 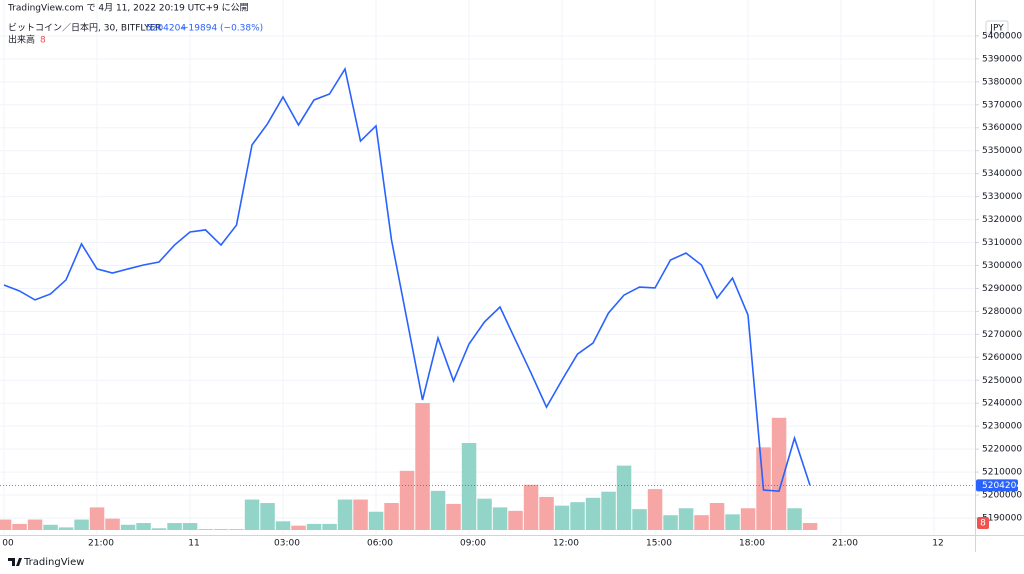 I want to click on symbol: ビットコイン／日本円, 30, BITFLYER, so click(x=85, y=28).